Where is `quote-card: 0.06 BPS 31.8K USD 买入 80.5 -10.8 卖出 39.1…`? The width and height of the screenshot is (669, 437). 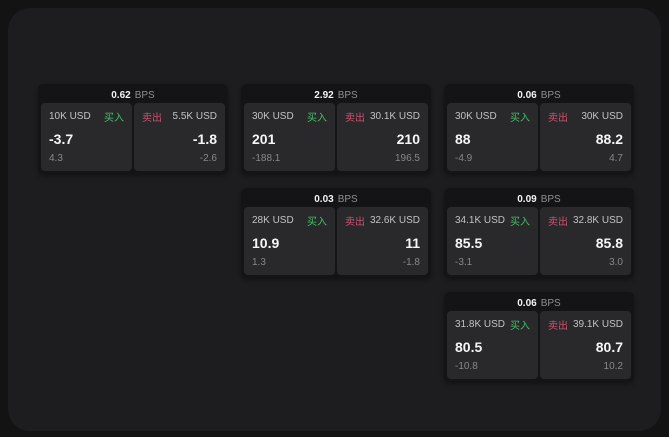 quote-card: 0.06 BPS 31.8K USD 买入 80.5 -10.8 卖出 39.1… is located at coordinates (539, 337).